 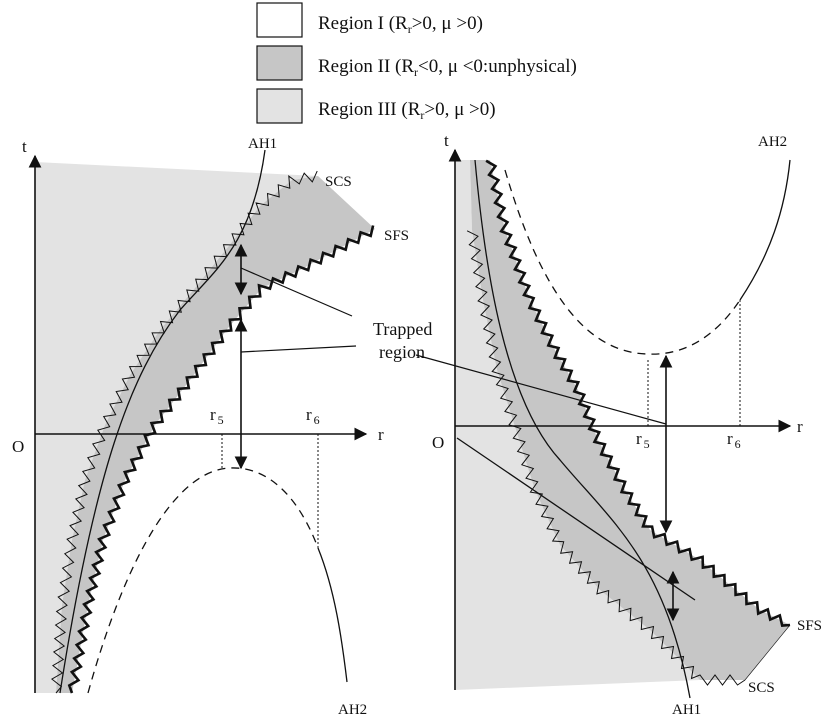 I want to click on right-tangent-line, so click(x=576, y=519).